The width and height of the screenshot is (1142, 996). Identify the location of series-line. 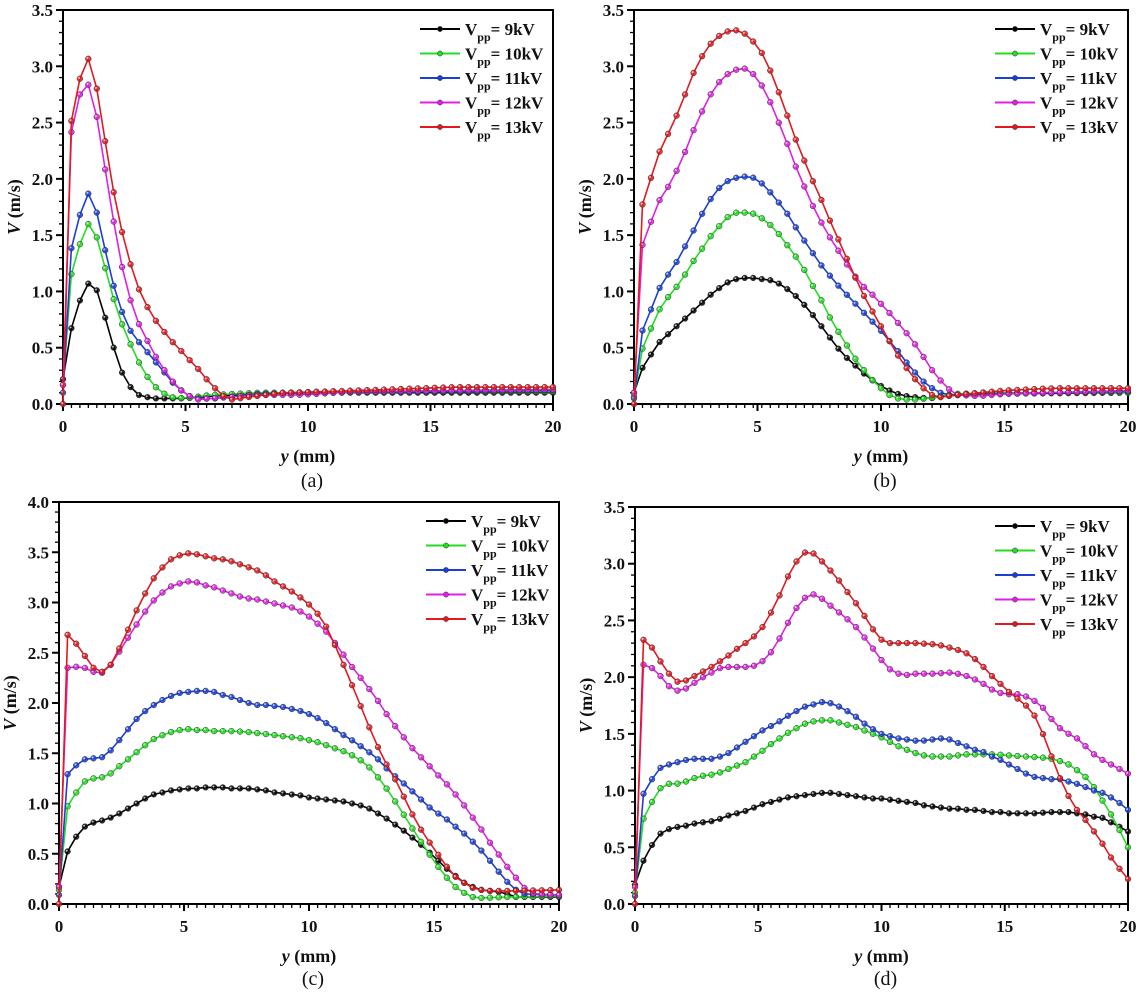
(881, 232).